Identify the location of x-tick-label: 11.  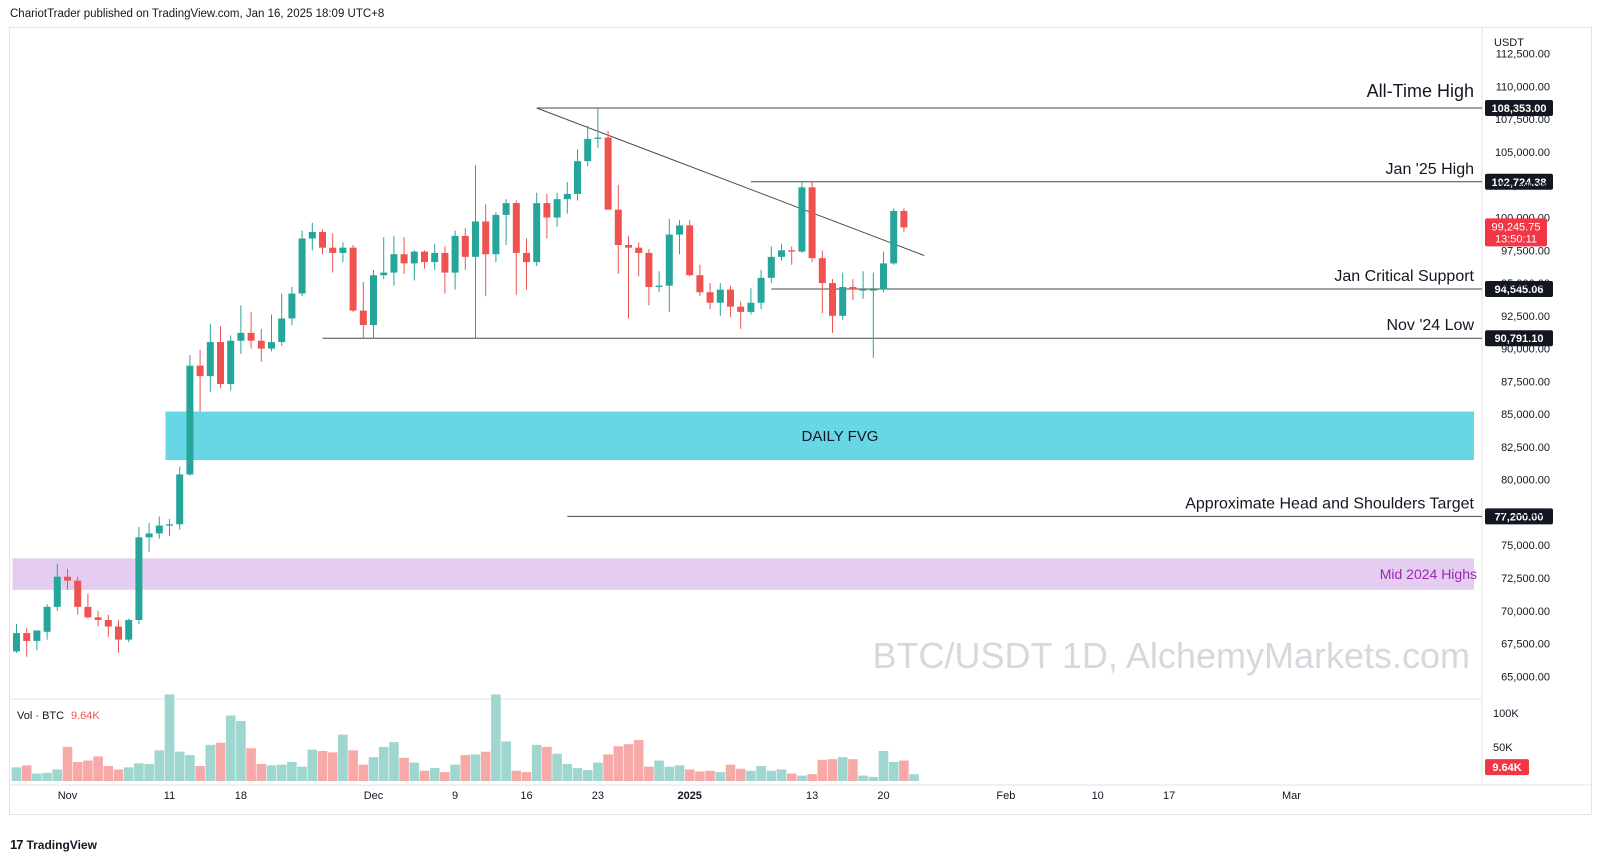
(169, 796).